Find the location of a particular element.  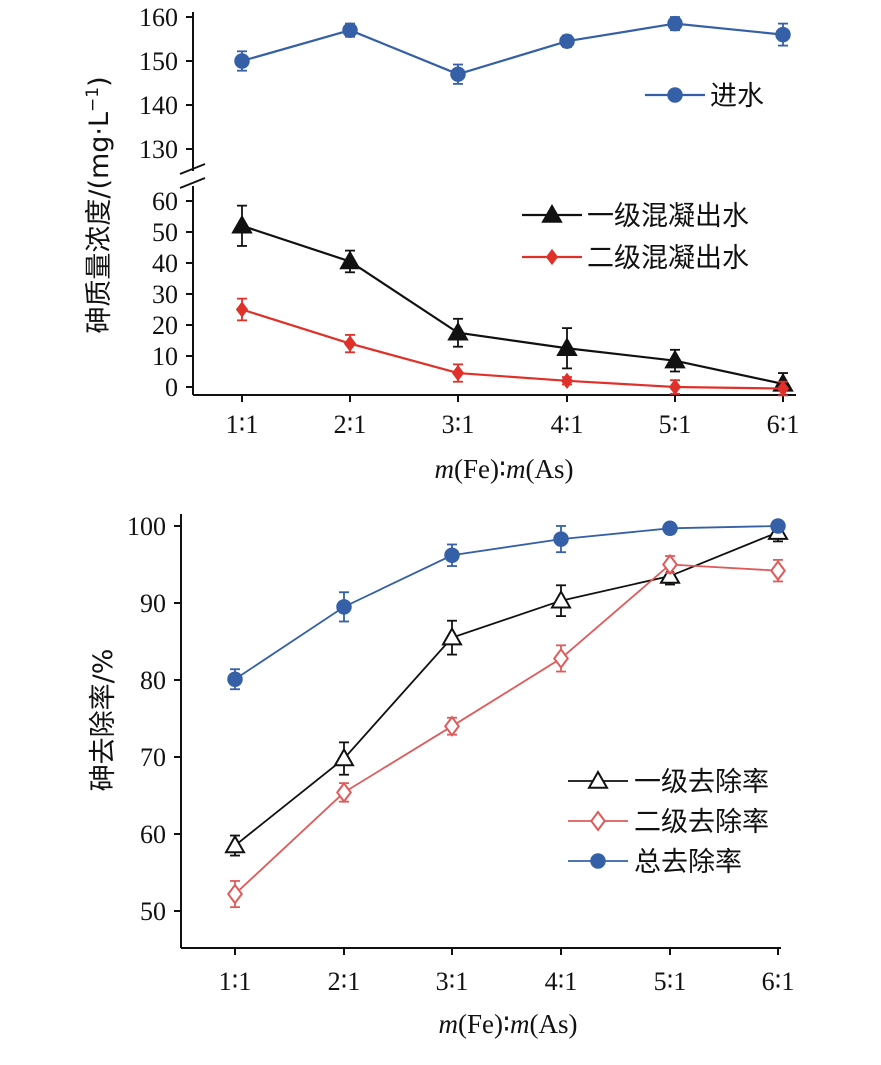

legend-label: 二级去除率 is located at coordinates (701, 822).